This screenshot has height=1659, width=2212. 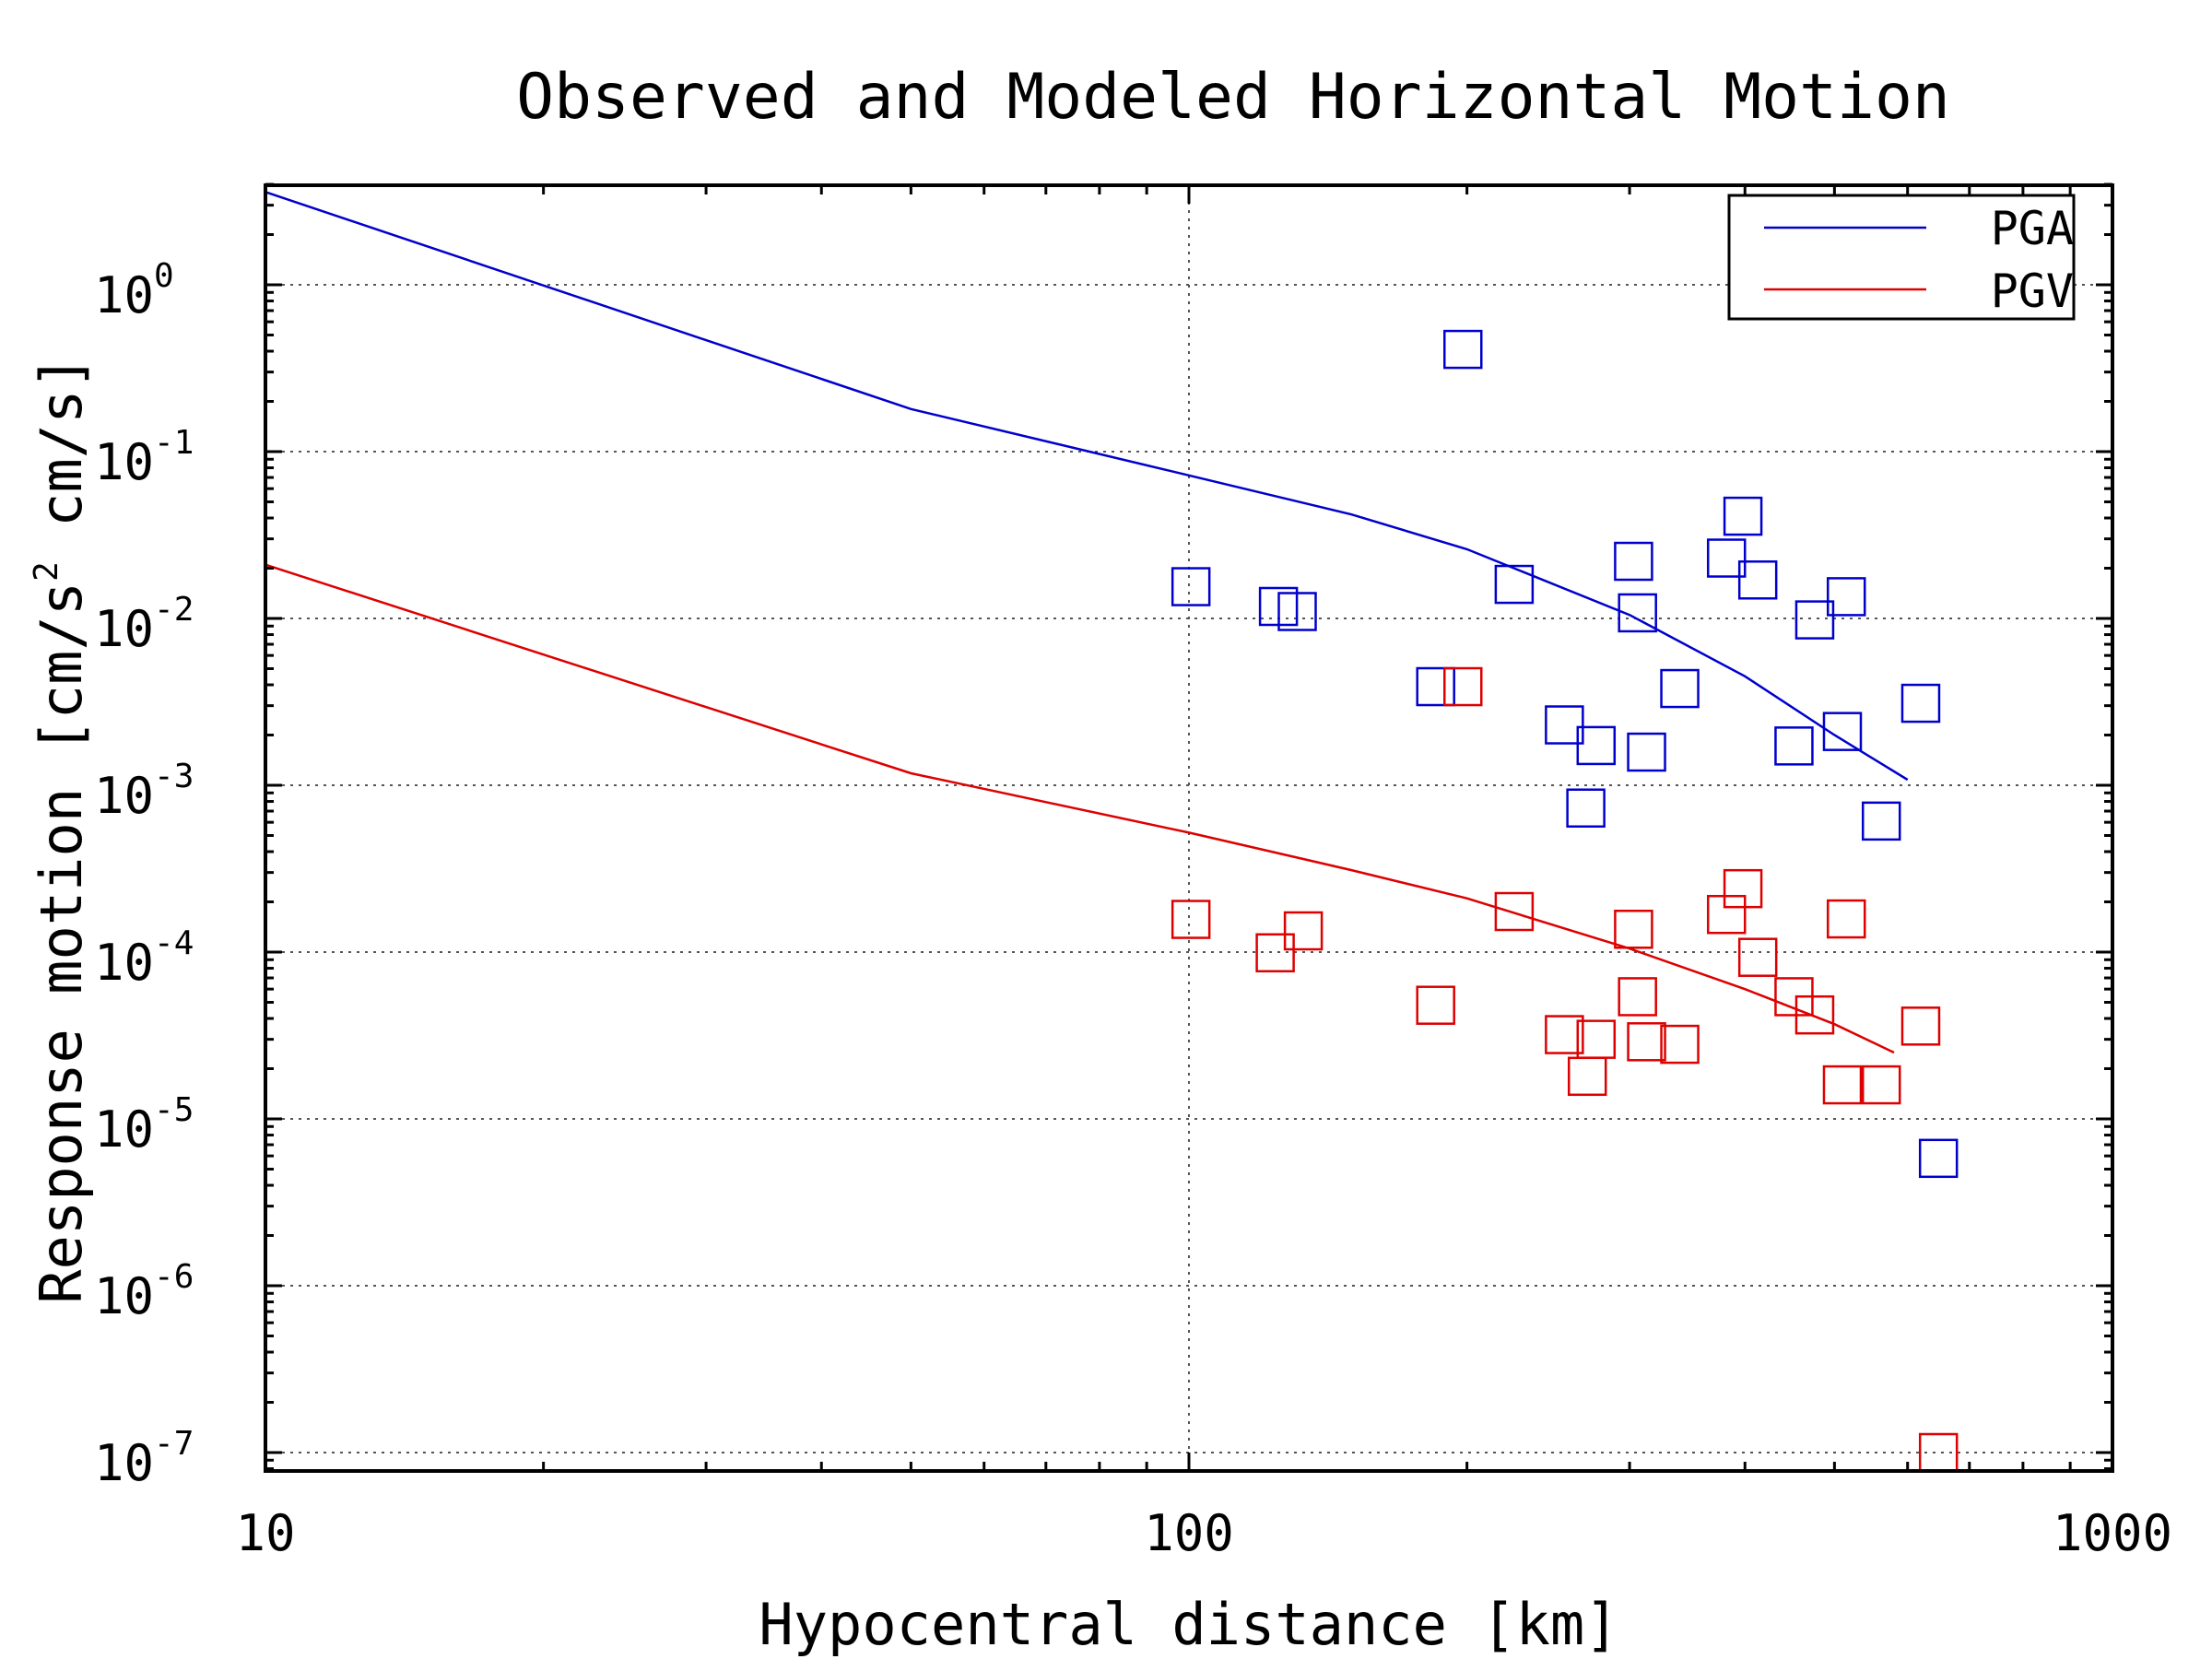 I want to click on y-axis-label-part-1: Response motion [cm/s, so click(x=61, y=943).